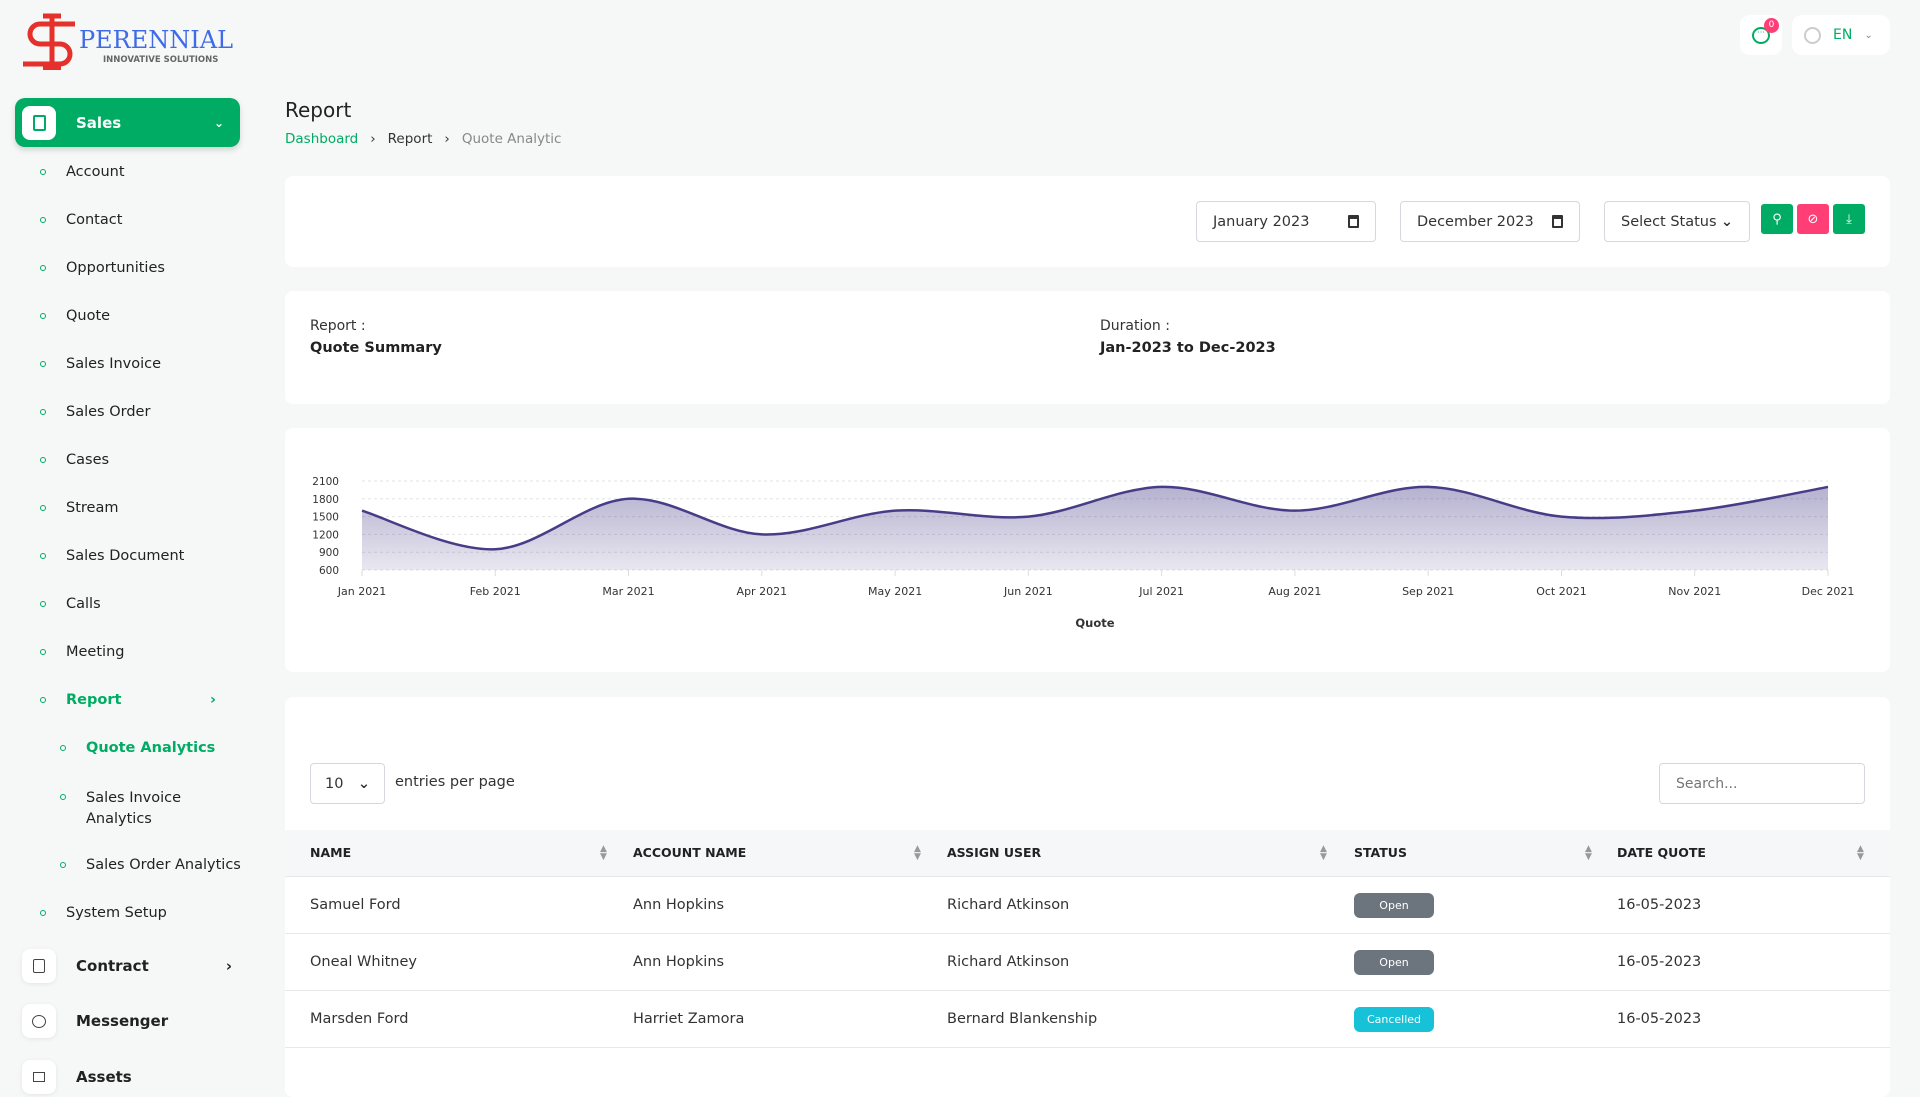 The width and height of the screenshot is (1920, 1097). Describe the element at coordinates (325, 482) in the screenshot. I see `y-tick-label: 2100` at that location.